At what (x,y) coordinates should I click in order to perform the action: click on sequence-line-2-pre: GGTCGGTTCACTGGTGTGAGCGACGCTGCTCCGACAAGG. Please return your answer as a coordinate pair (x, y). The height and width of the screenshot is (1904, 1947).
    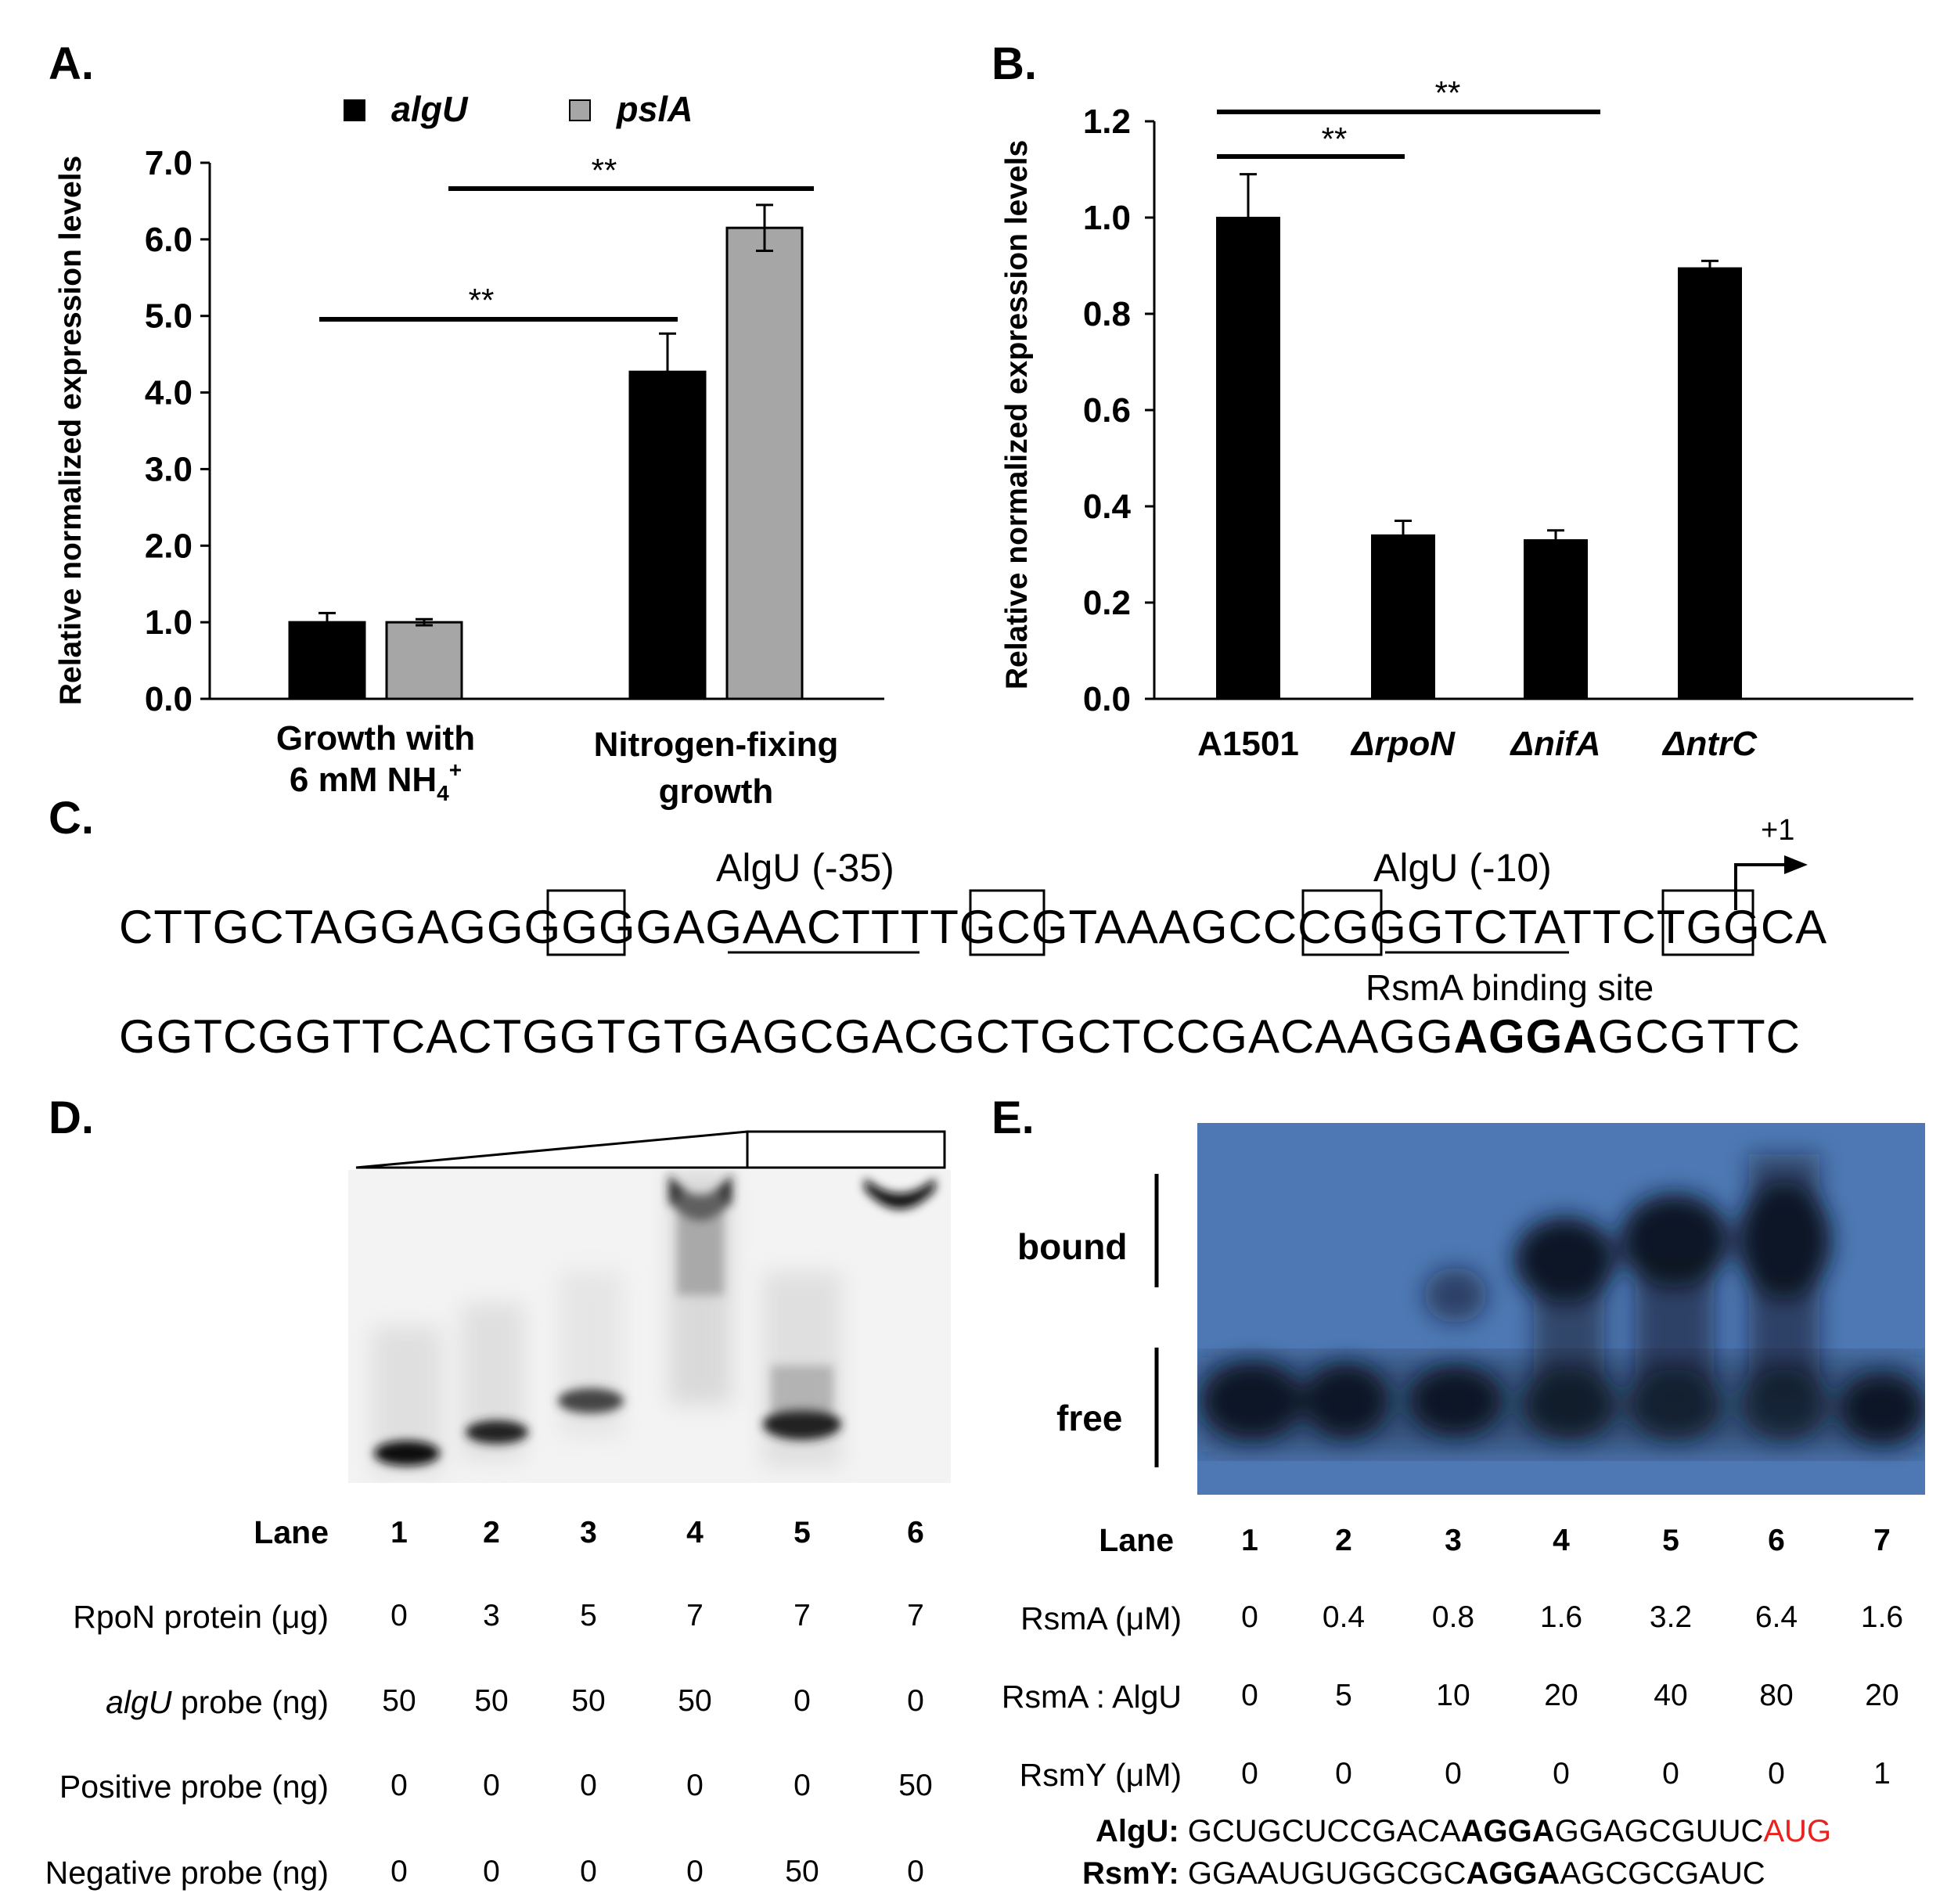
    Looking at the image, I should click on (786, 1036).